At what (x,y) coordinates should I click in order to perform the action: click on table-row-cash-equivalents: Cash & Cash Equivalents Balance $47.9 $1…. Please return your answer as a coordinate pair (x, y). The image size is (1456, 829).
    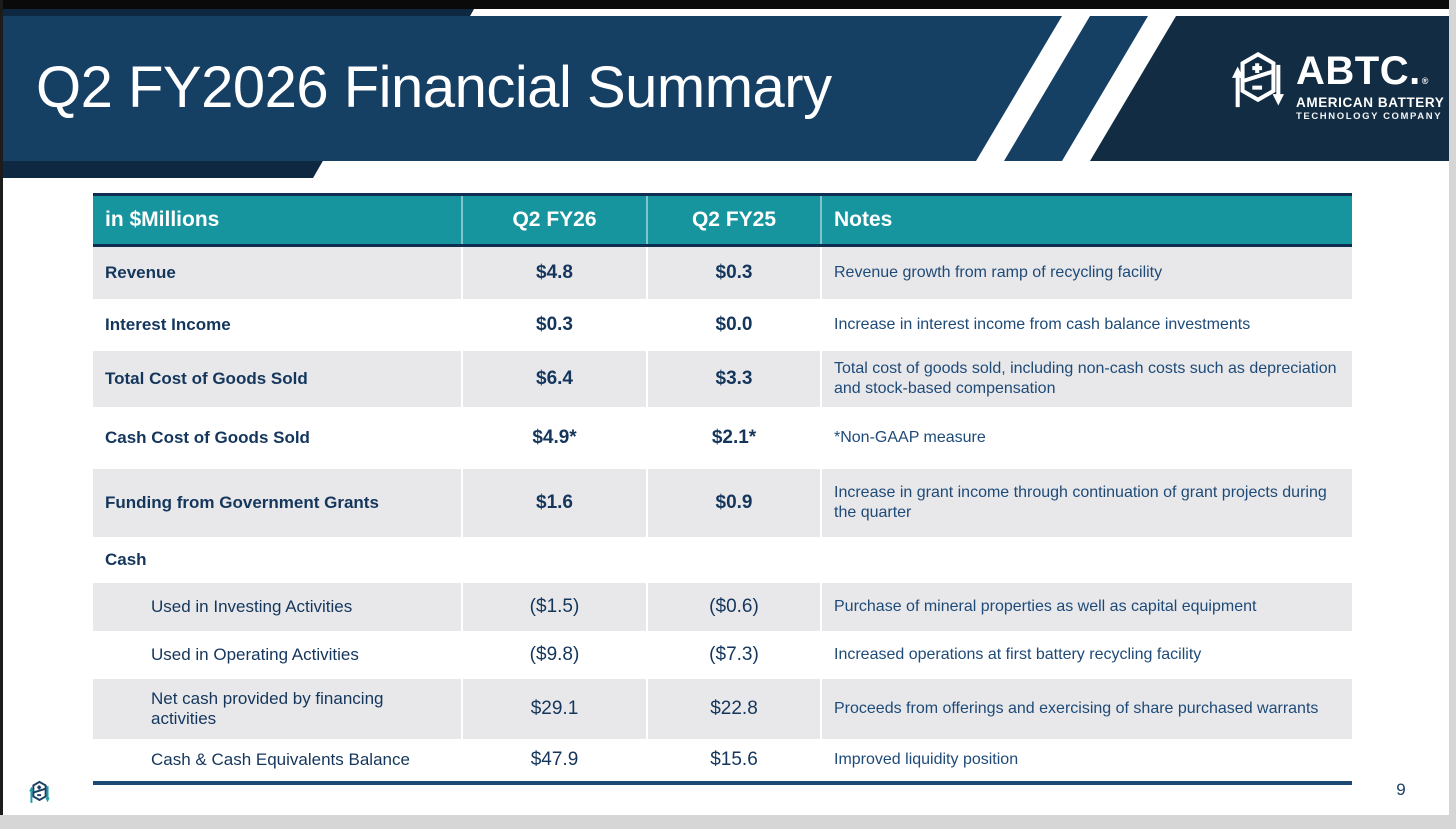
    Looking at the image, I should click on (722, 760).